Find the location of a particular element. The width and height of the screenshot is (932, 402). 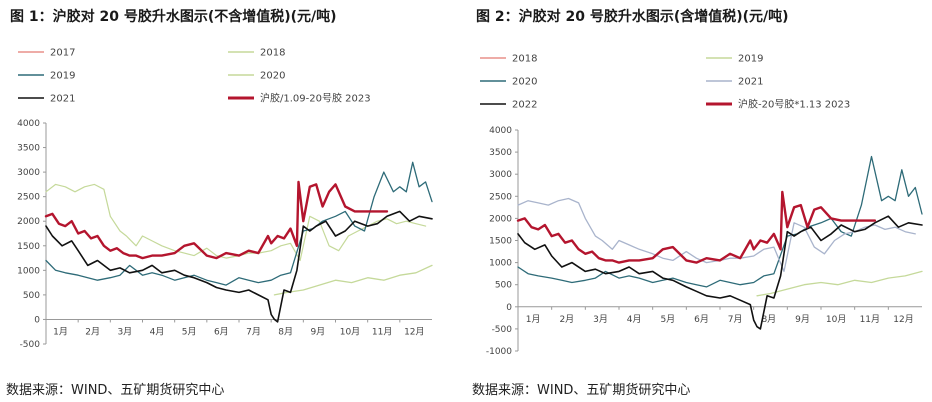

series-line-2022 is located at coordinates (720, 272).